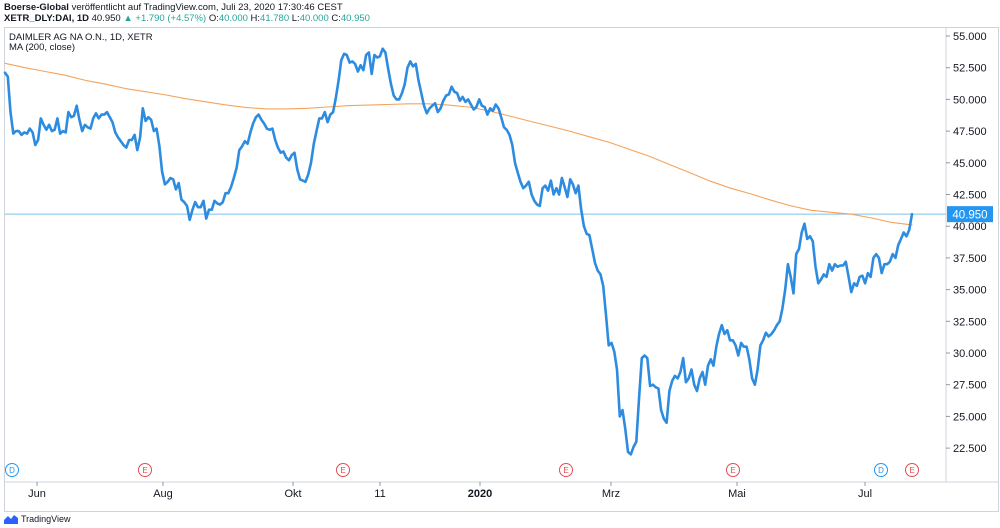 The image size is (1000, 528). Describe the element at coordinates (46, 519) in the screenshot. I see `brand-name: TradingView` at that location.